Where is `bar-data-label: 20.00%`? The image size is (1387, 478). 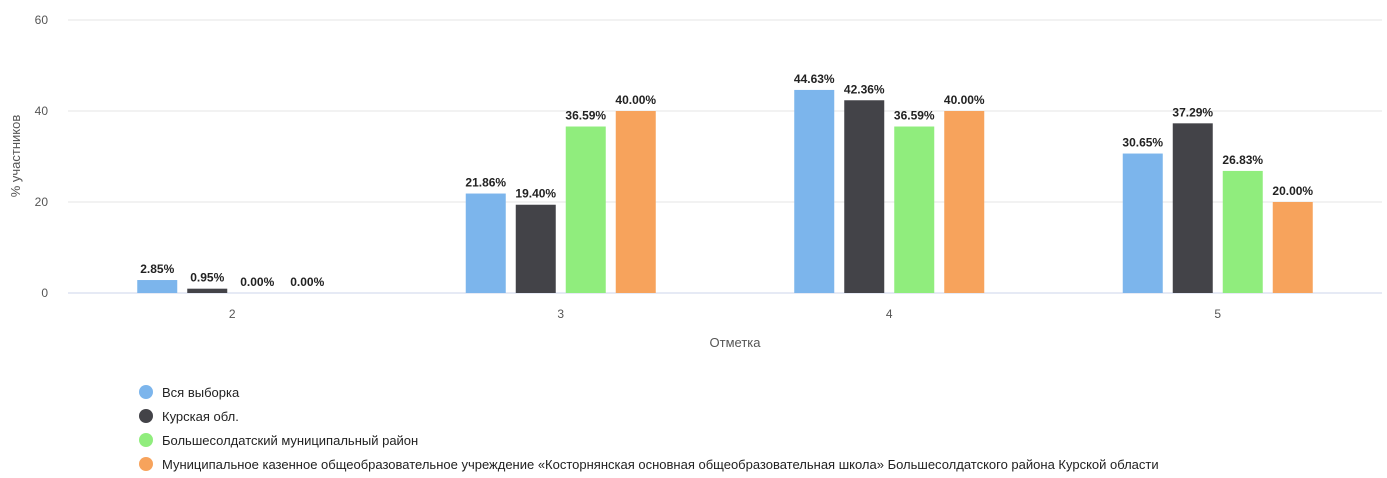
bar-data-label: 20.00% is located at coordinates (1292, 191).